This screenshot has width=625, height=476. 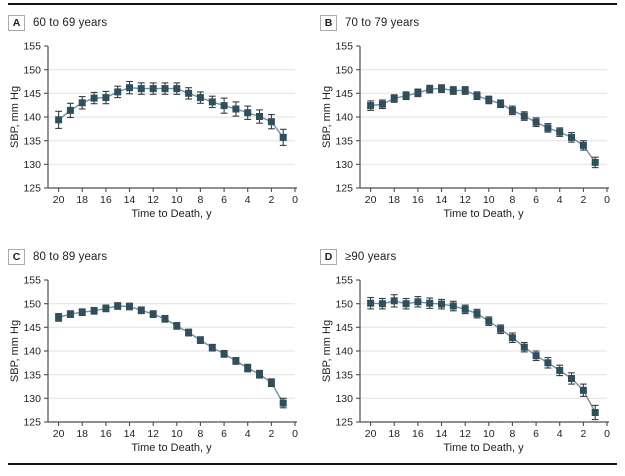 I want to click on panel-c-header: C 80 to 89 years, so click(x=57, y=257).